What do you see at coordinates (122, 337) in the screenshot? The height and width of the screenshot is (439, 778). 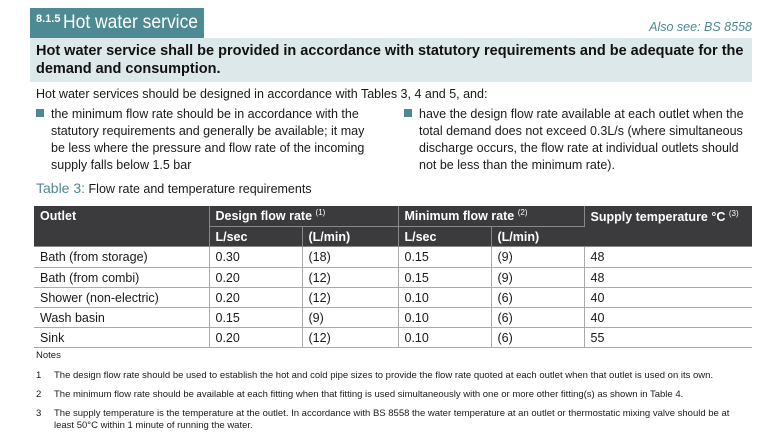 I see `table-cell: Sink` at bounding box center [122, 337].